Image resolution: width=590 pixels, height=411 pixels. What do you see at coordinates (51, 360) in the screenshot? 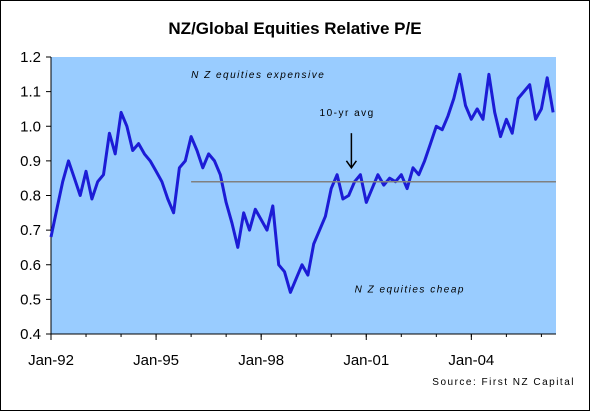
I see `x-tick-label: Jan-92` at bounding box center [51, 360].